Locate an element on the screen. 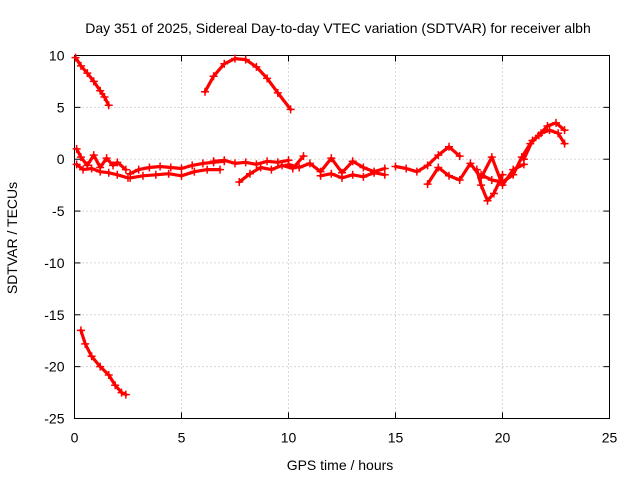  series-pass-p is located at coordinates (544, 145).